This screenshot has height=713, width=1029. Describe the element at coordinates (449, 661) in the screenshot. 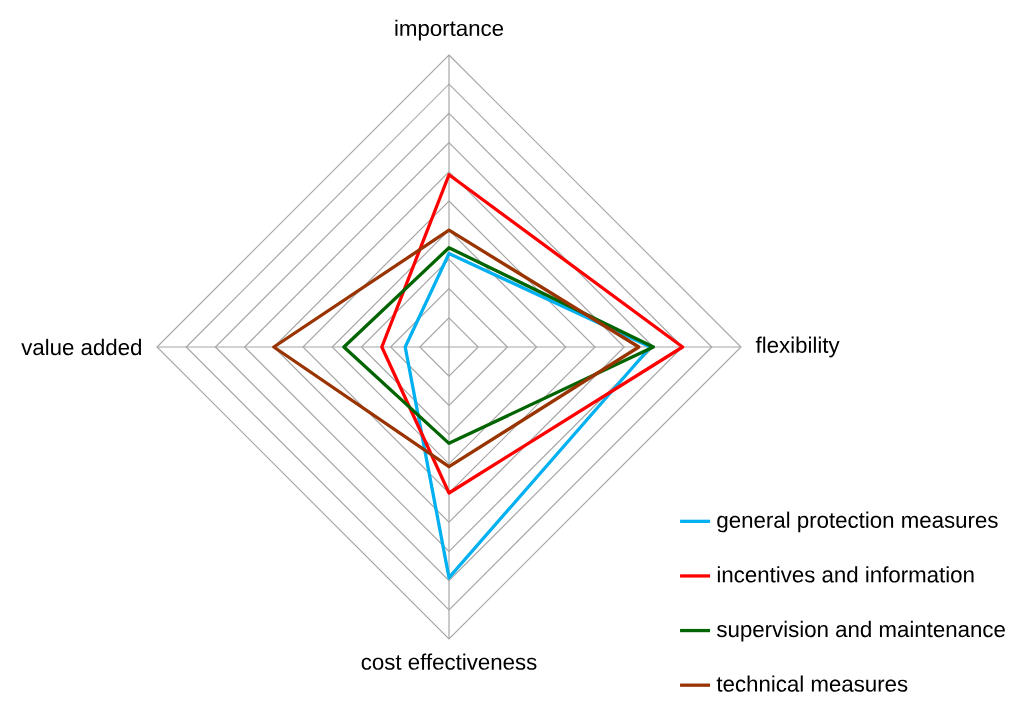

I see `spoke-label: cost effectiveness` at that location.